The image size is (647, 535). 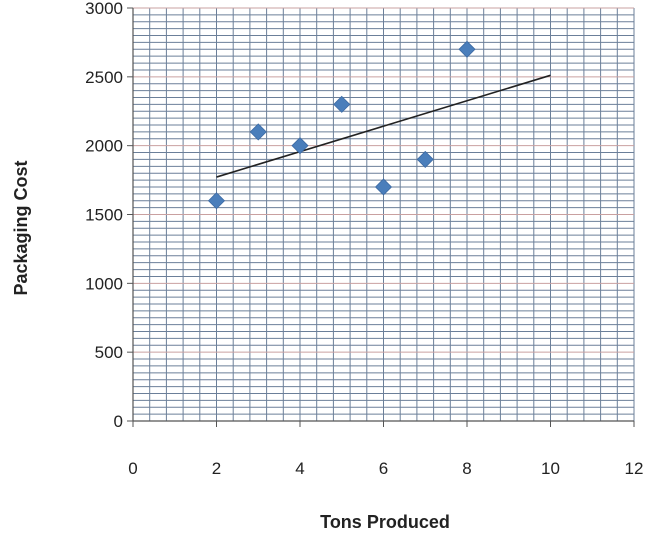 What do you see at coordinates (550, 468) in the screenshot?
I see `x-tick-label: 10` at bounding box center [550, 468].